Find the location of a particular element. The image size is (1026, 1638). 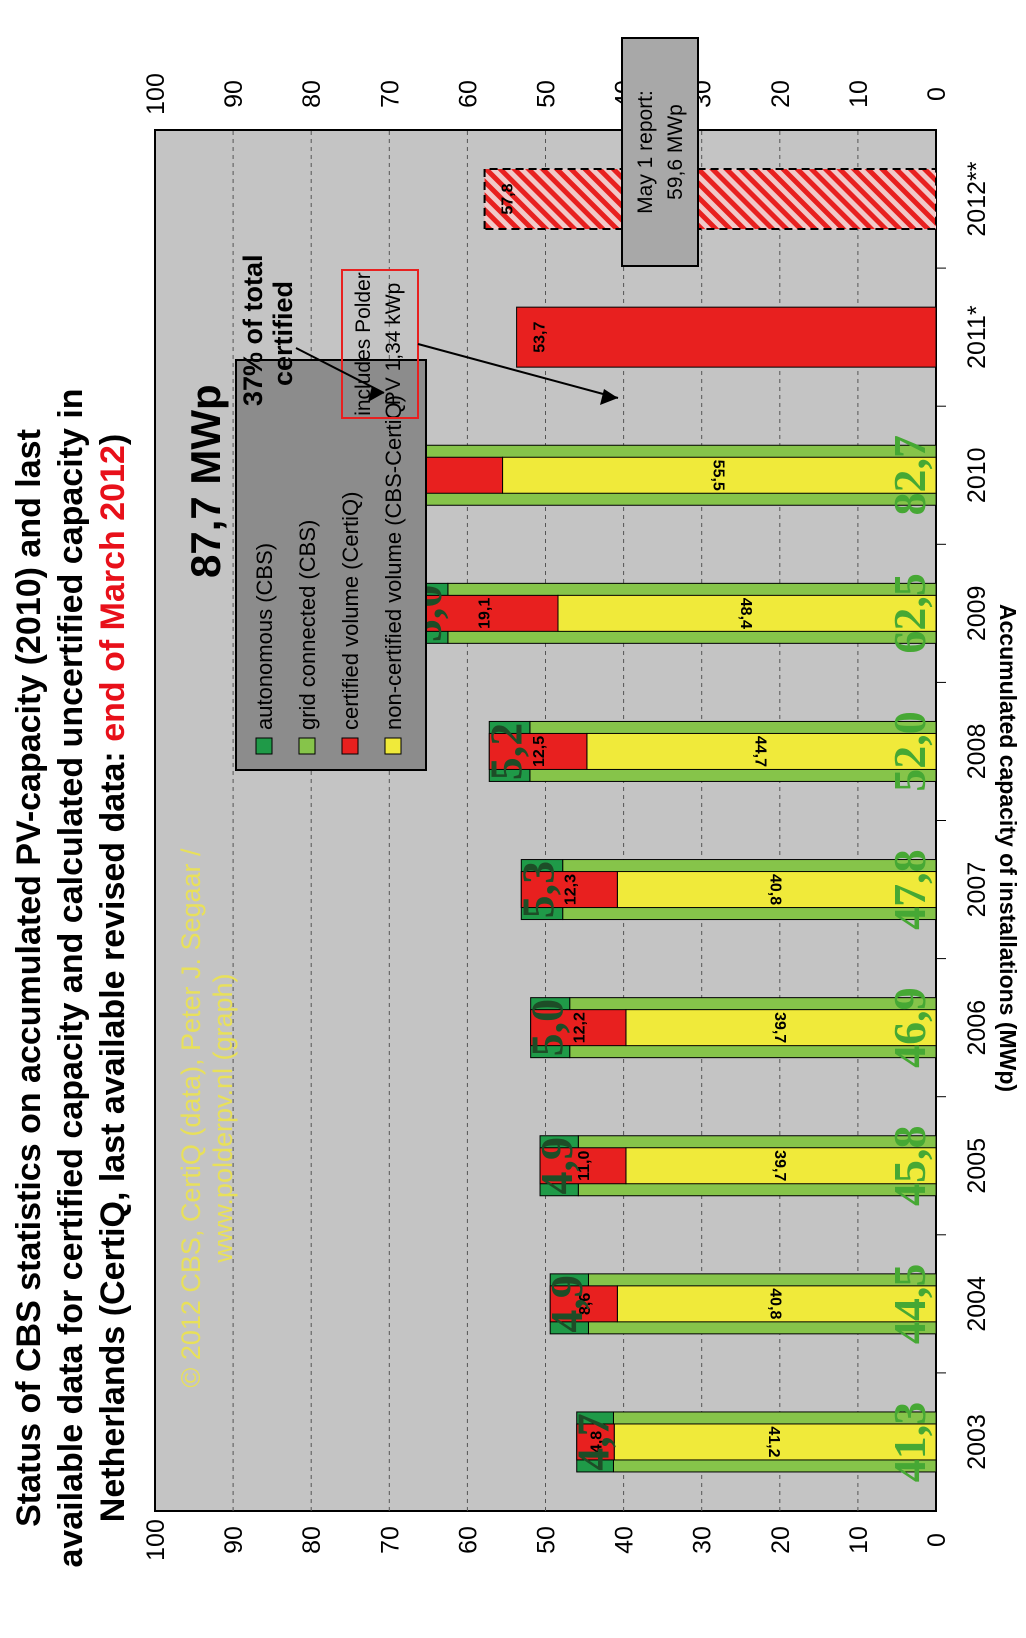

label-certified: 12,2 is located at coordinates (579, 1027).